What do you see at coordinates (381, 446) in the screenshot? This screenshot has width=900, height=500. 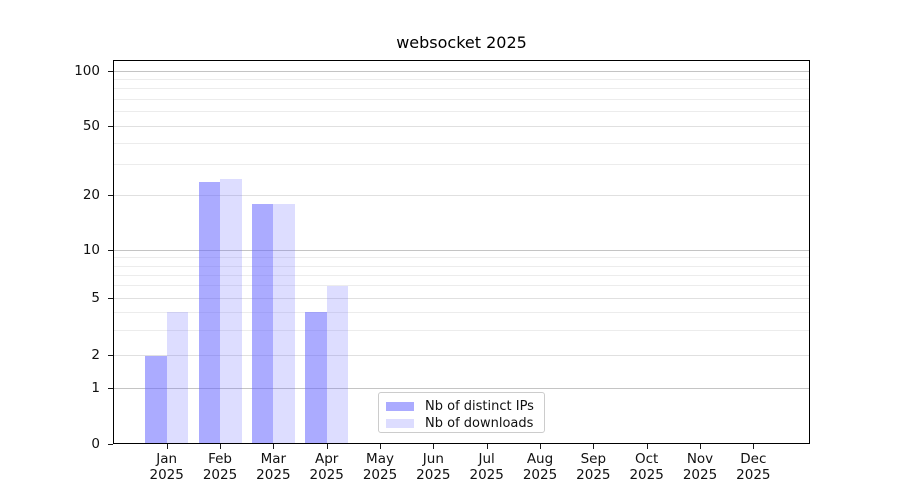 I see `x-tick-may` at bounding box center [381, 446].